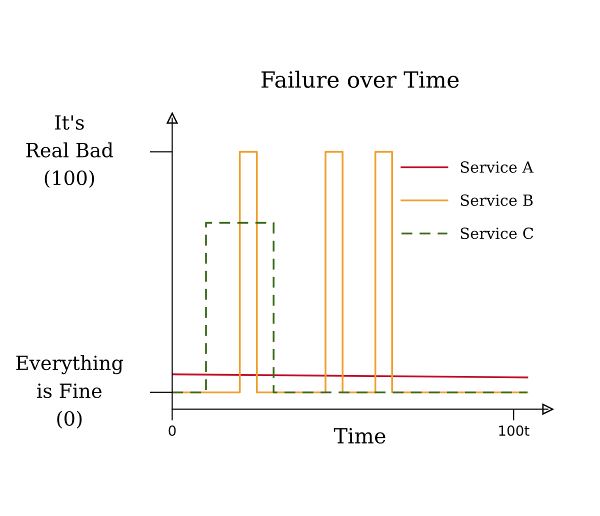  I want to click on legend-label: Service C, so click(497, 234).